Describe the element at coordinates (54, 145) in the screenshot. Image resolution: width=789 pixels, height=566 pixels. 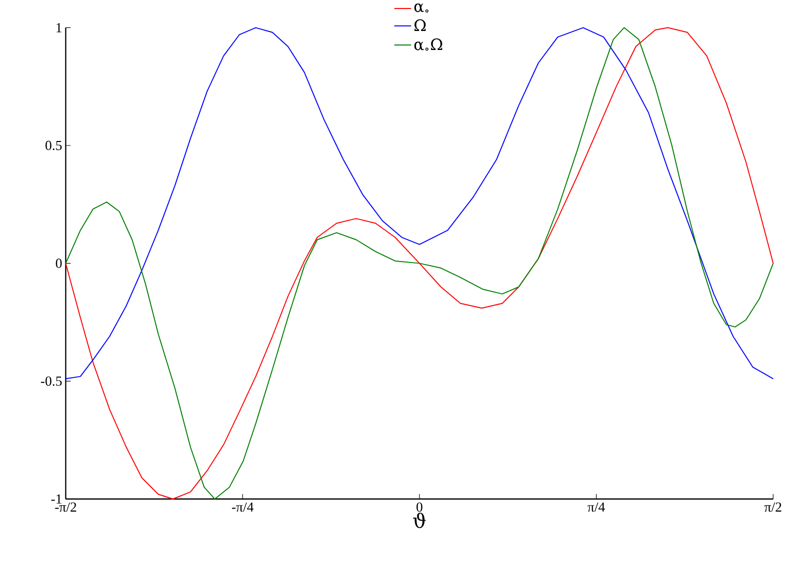
I see `y-tick-label: 0.5` at that location.